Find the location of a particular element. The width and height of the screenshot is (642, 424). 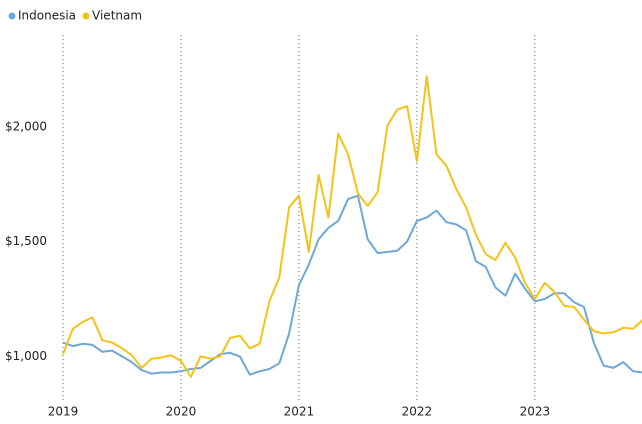

x-tick-label: 2020 is located at coordinates (181, 412).